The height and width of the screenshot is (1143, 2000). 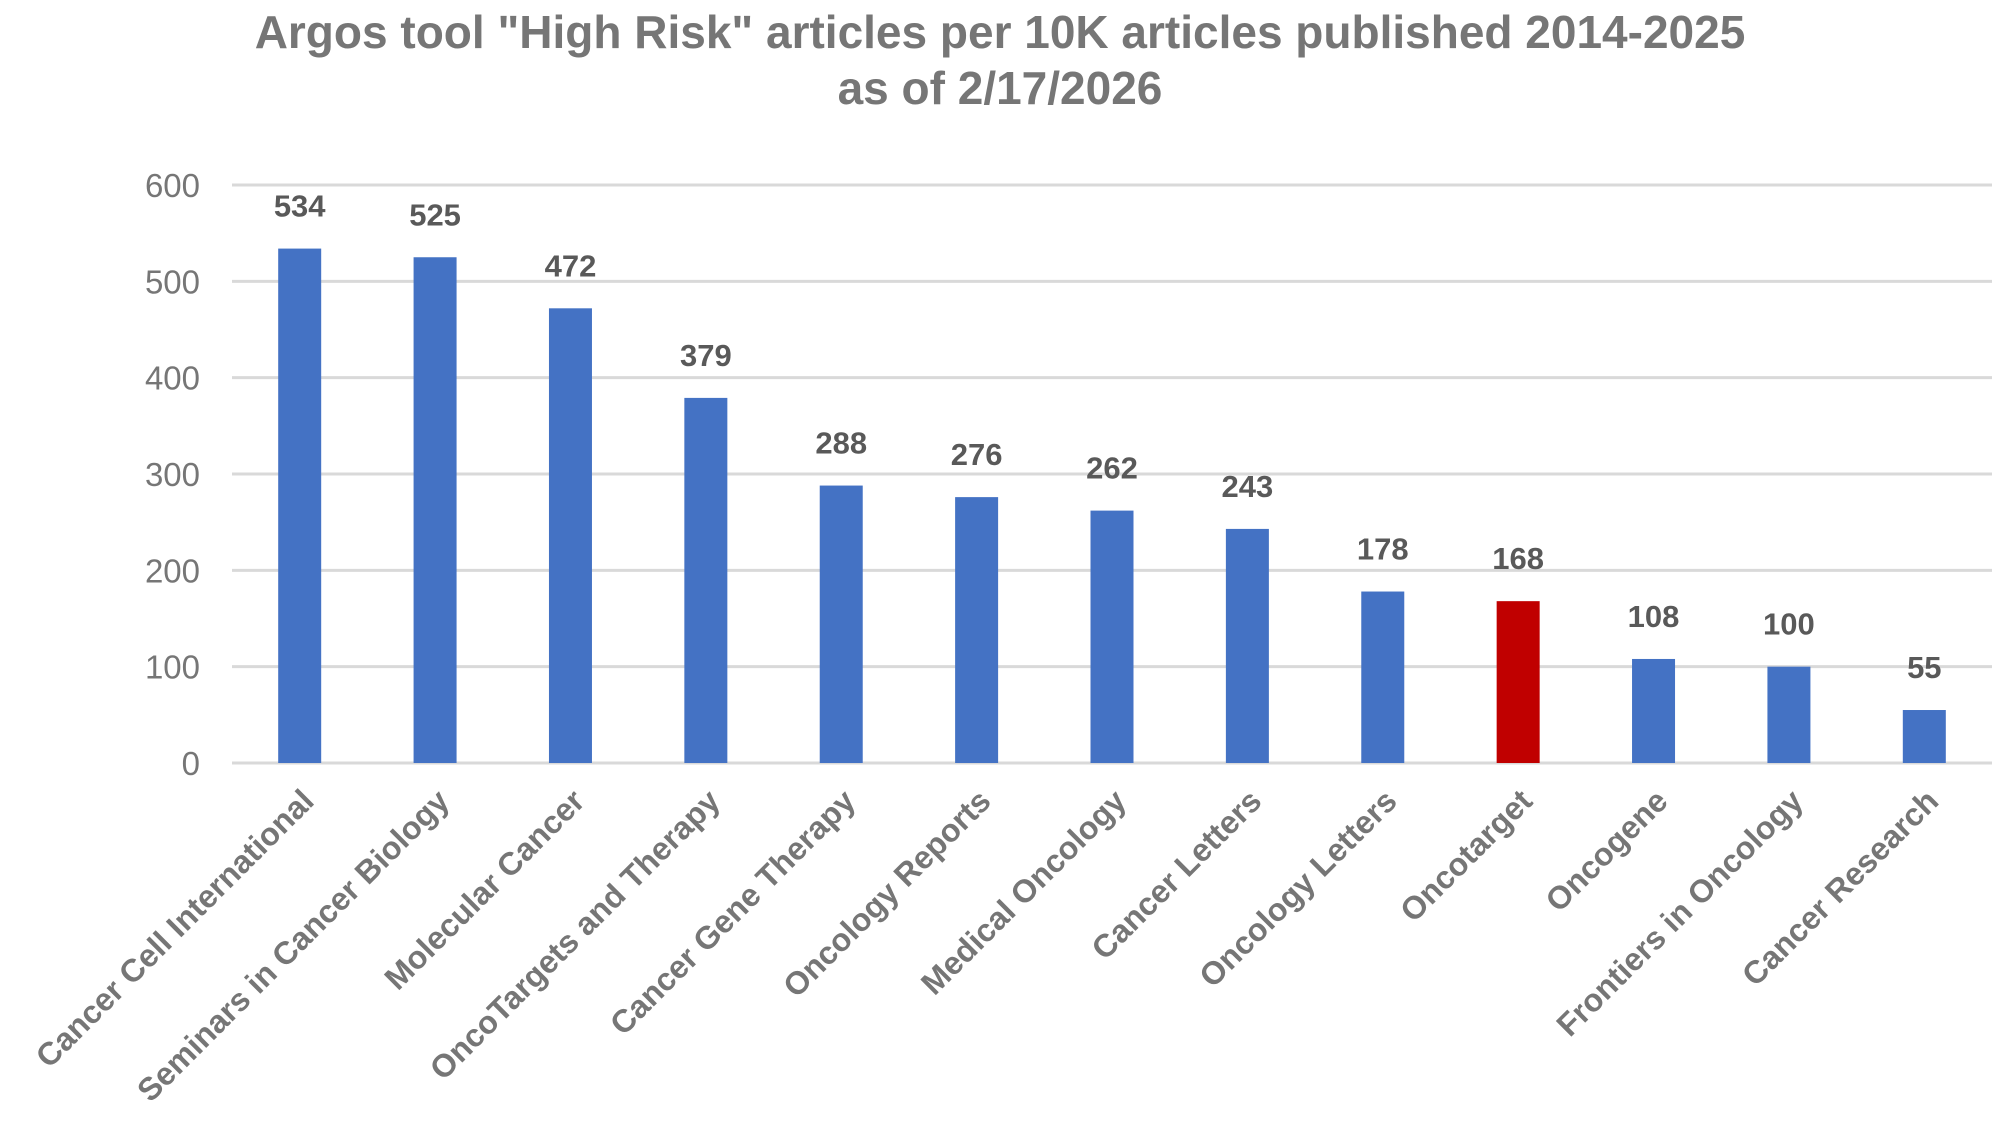 What do you see at coordinates (172, 667) in the screenshot?
I see `y-tick-label: 100` at bounding box center [172, 667].